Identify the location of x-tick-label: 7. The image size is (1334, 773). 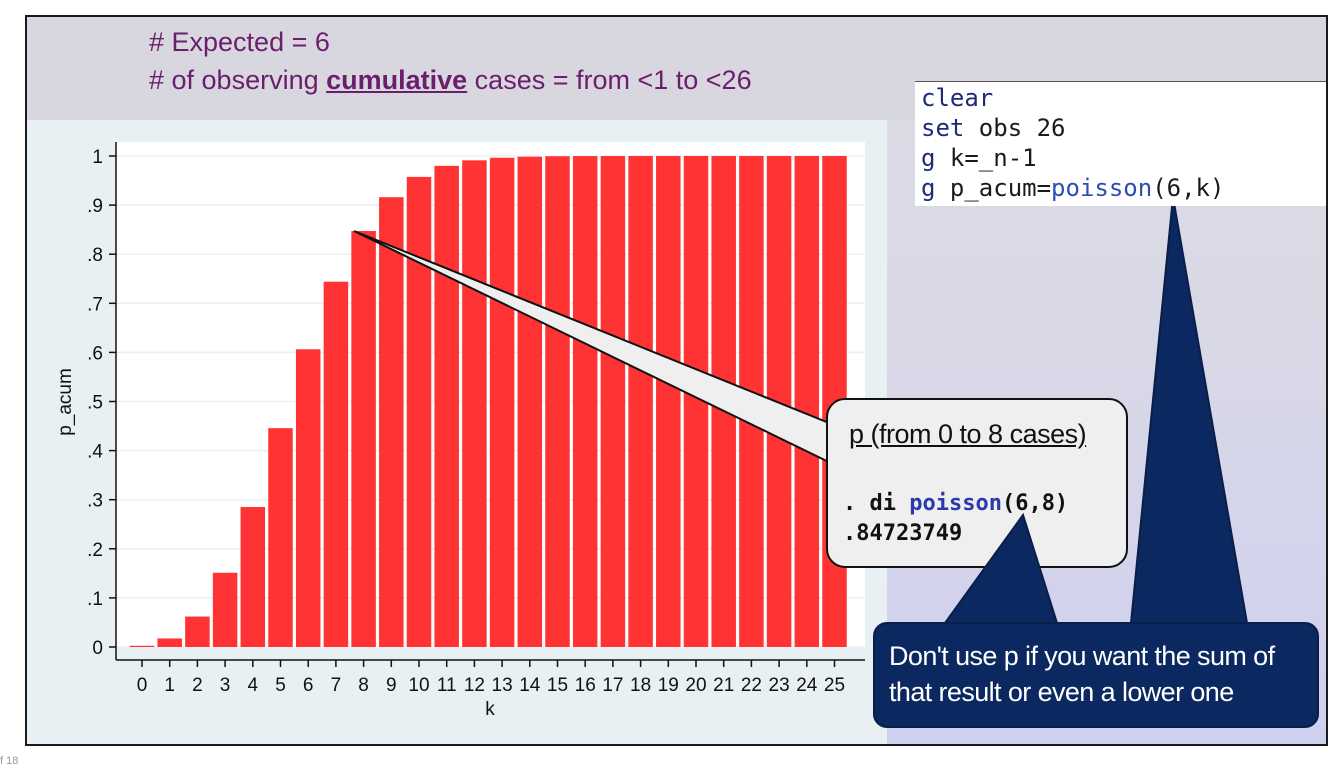
(336, 685).